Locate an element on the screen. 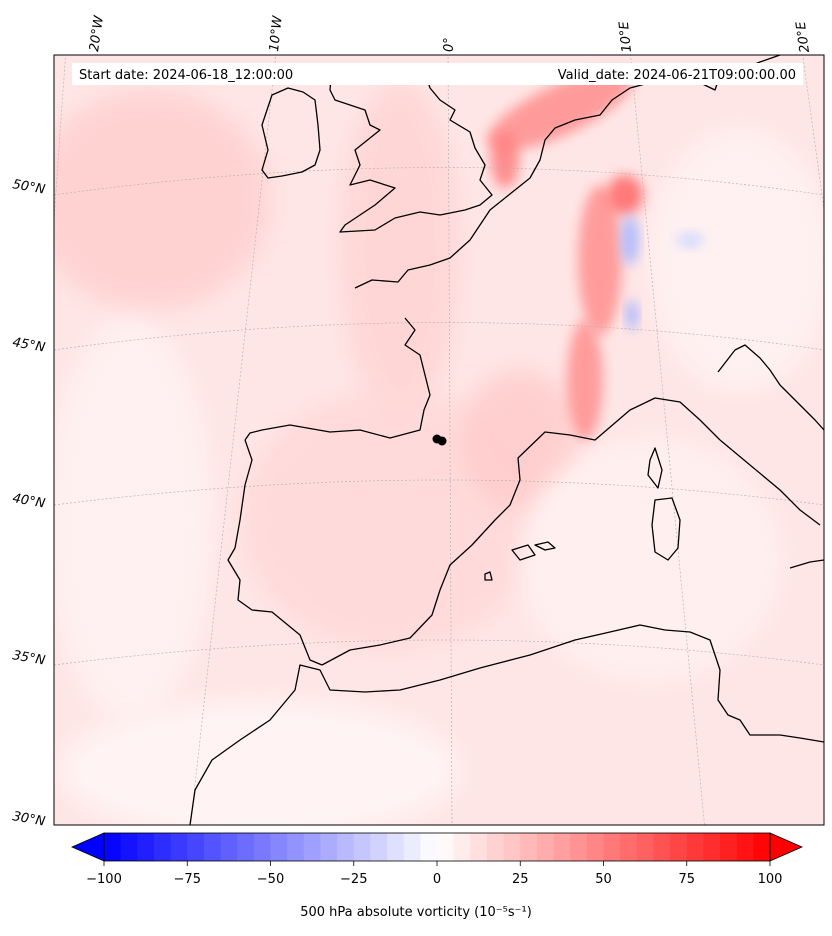 This screenshot has width=832, height=936. coast-spain-west is located at coordinates (275, 552).